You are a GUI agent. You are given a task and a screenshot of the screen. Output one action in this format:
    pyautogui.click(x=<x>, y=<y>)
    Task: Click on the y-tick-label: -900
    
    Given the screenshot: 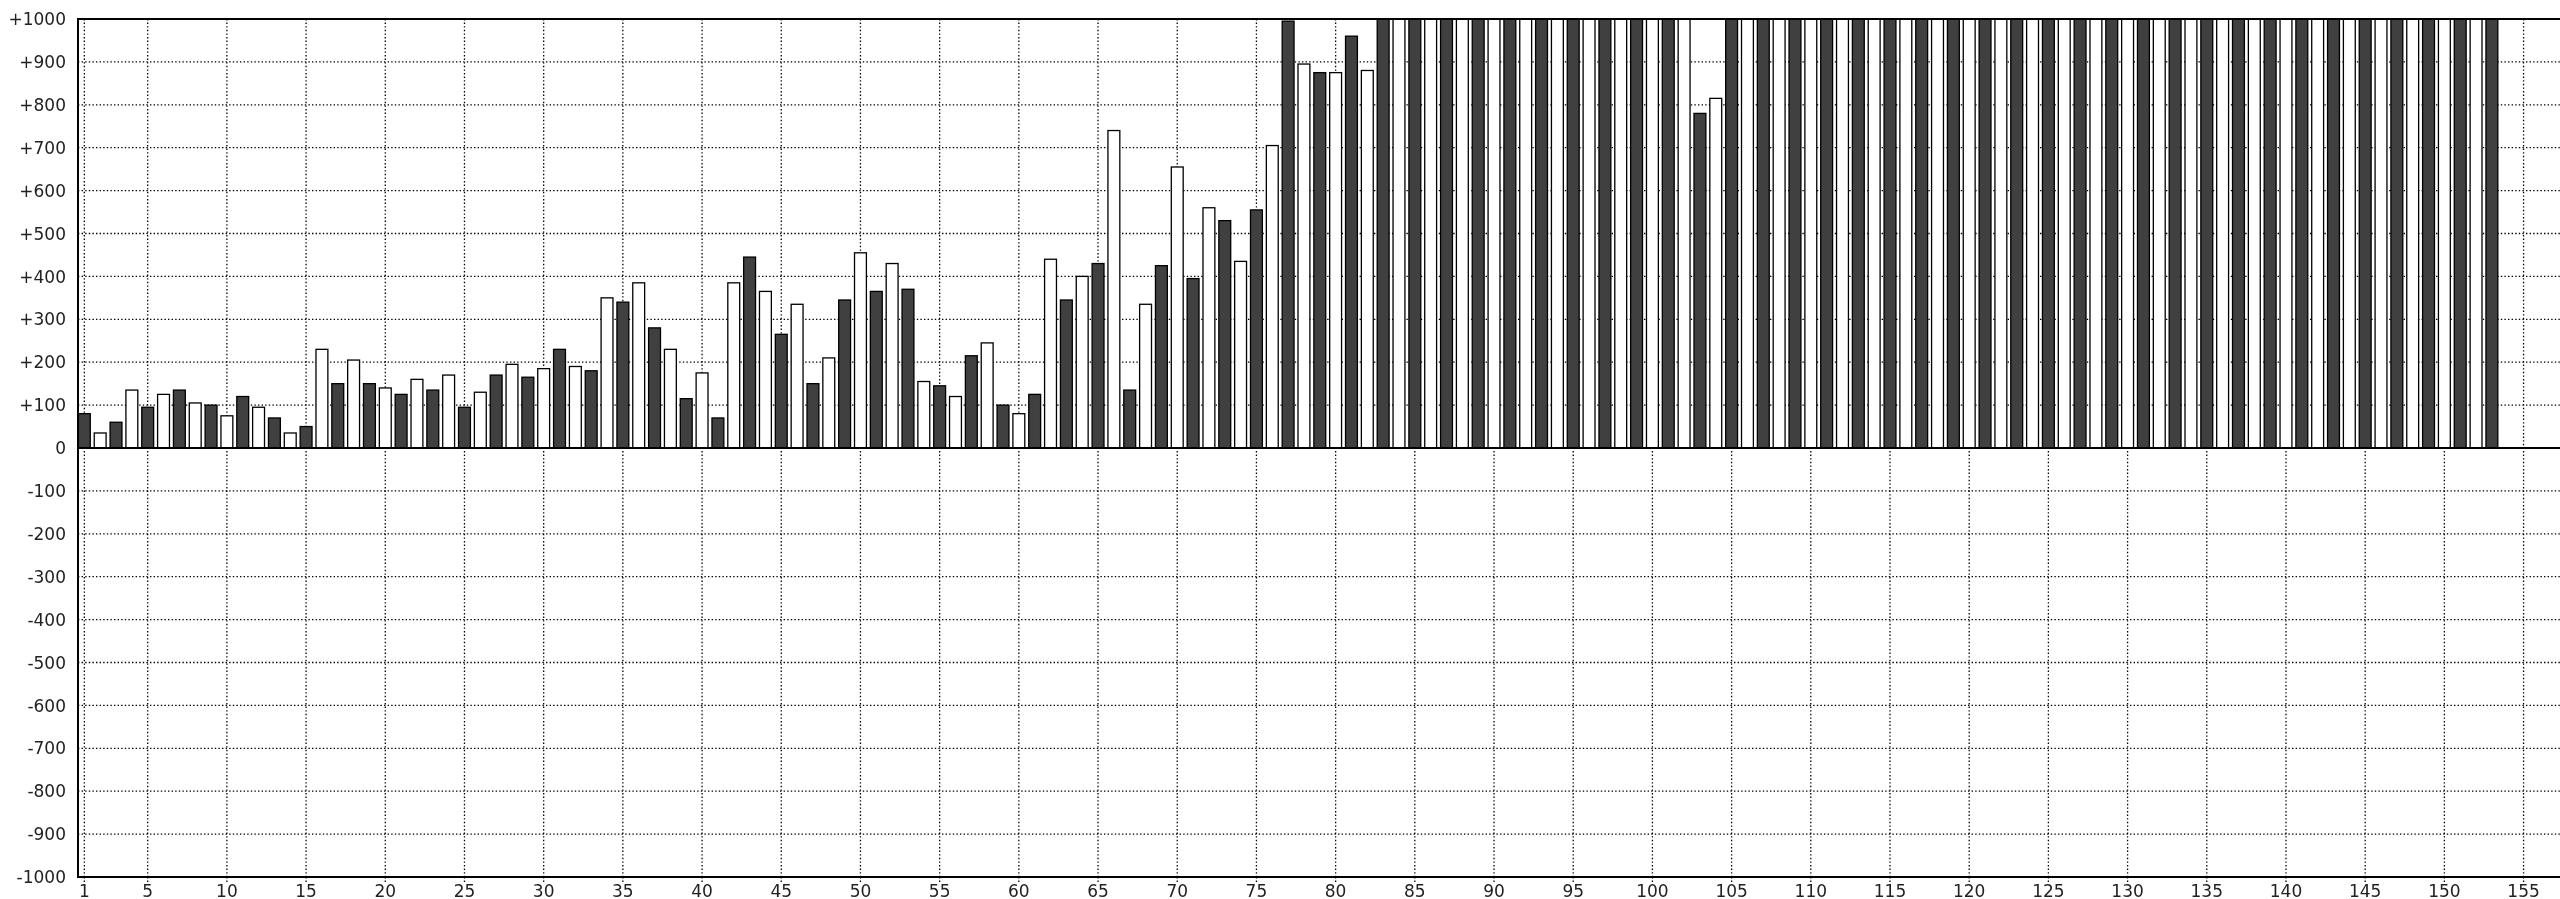 What is the action you would take?
    pyautogui.click(x=46, y=834)
    